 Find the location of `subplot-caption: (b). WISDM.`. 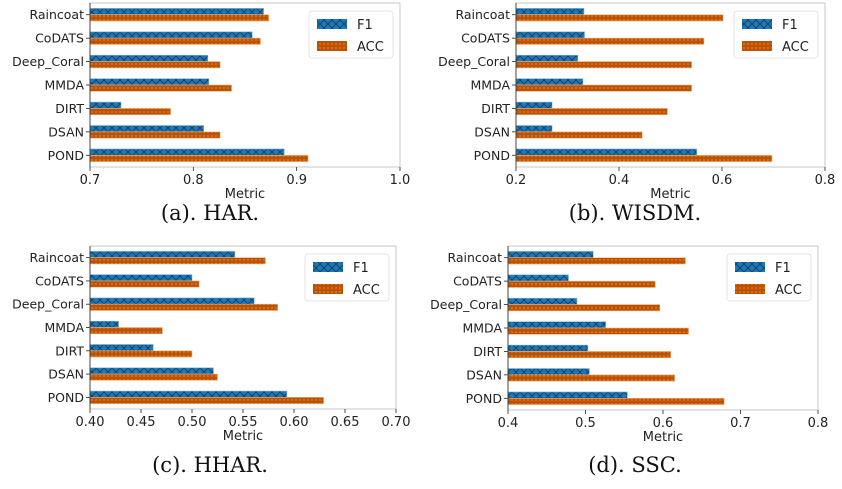

subplot-caption: (b). WISDM. is located at coordinates (635, 213).